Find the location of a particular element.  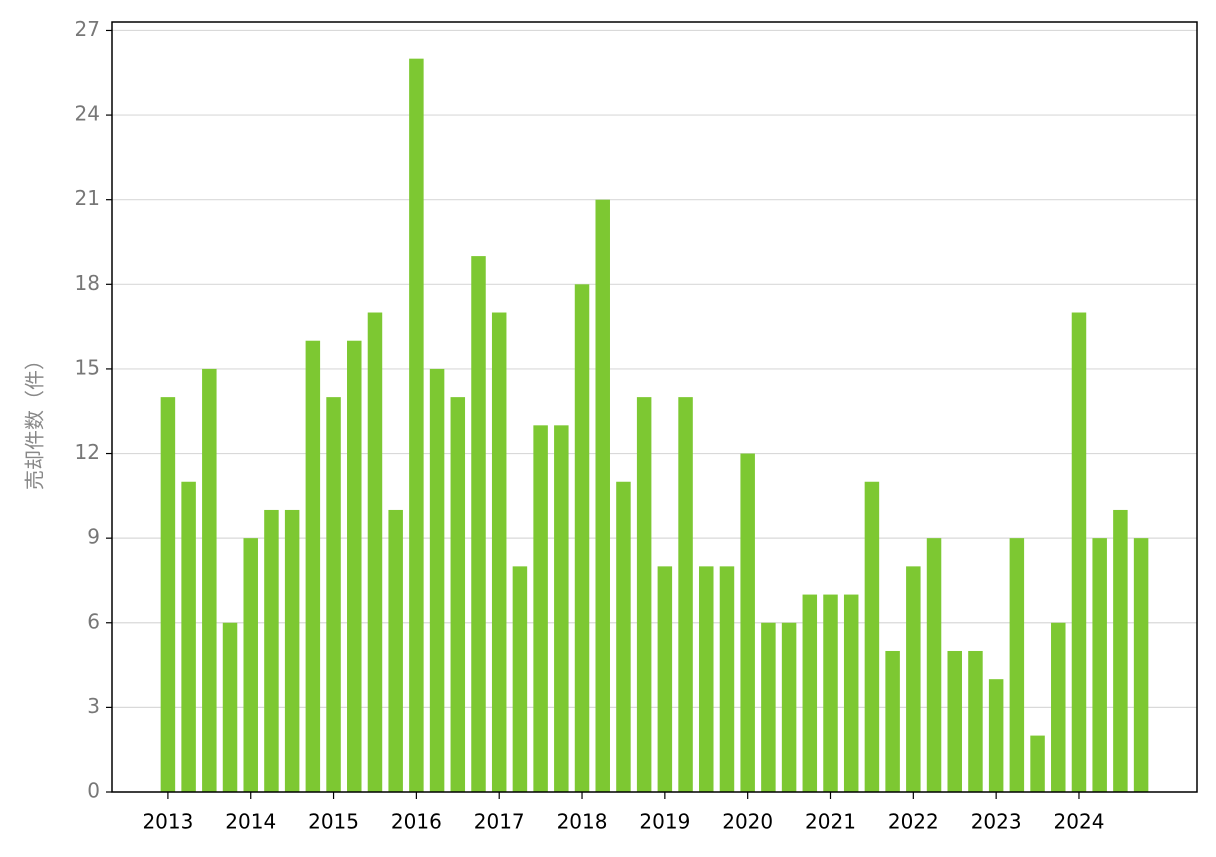

y-tick-label: 27 is located at coordinates (87, 29).